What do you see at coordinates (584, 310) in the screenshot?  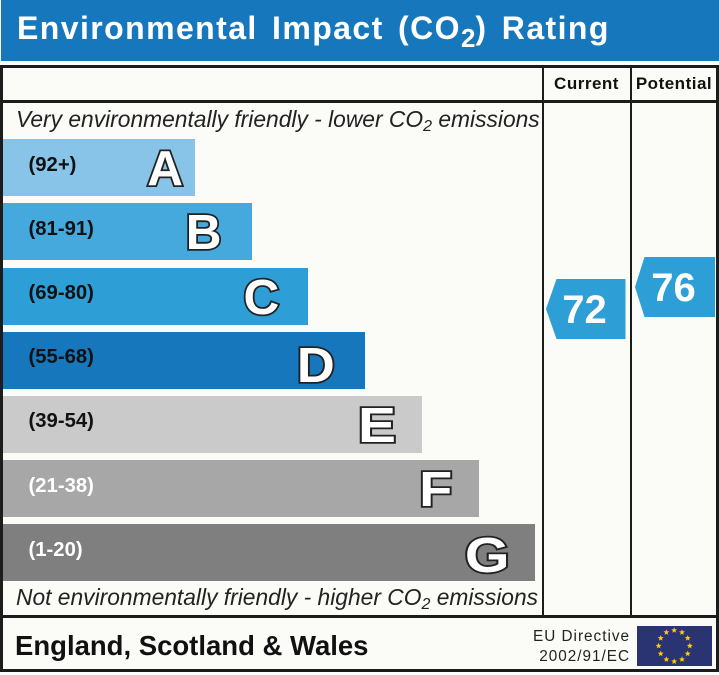 I see `svg-text: 72` at bounding box center [584, 310].